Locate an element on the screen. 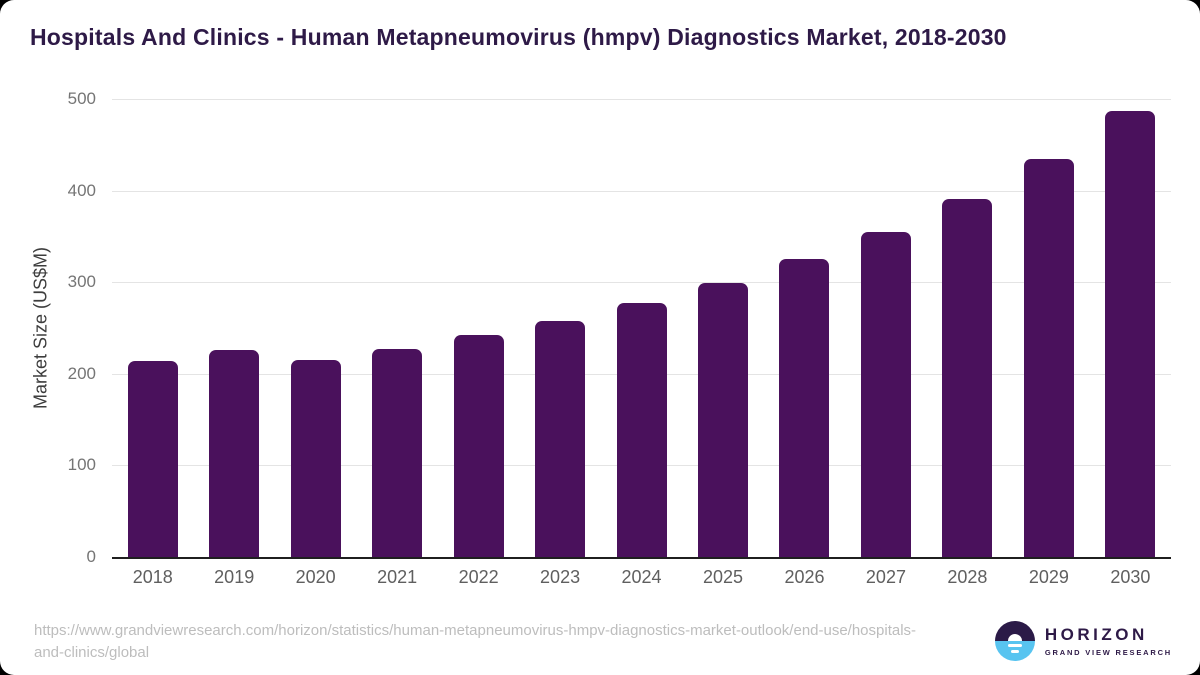  bar-column-2024 is located at coordinates (641, 328).